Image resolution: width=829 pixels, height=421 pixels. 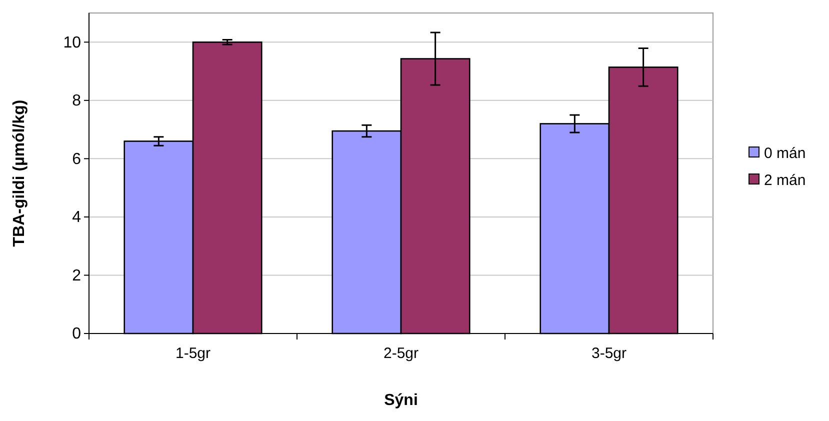 I want to click on y-tick-label: 10, so click(x=72, y=43).